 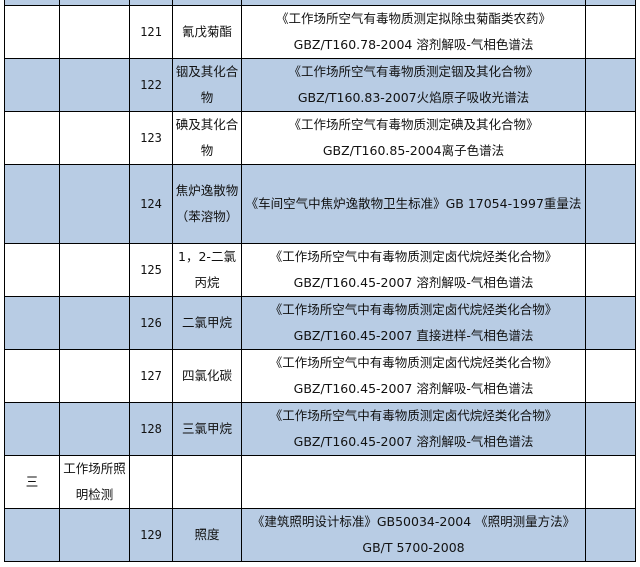 What do you see at coordinates (32, 482) in the screenshot?
I see `section-index: 三` at bounding box center [32, 482].